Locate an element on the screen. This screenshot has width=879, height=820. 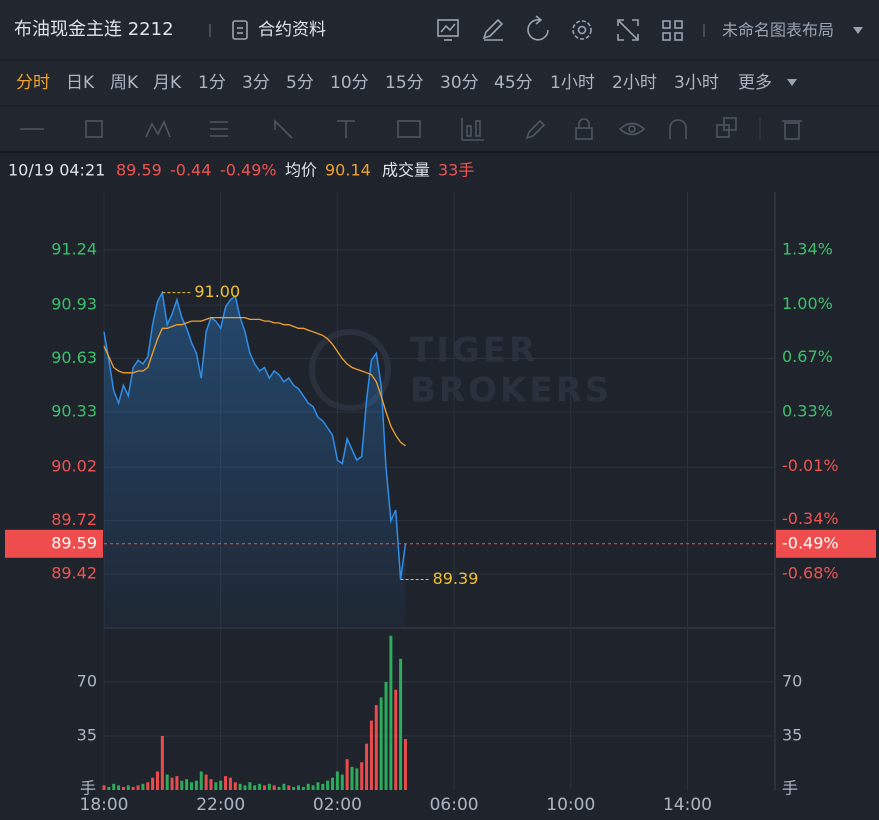
header-bar is located at coordinates (439, 30).